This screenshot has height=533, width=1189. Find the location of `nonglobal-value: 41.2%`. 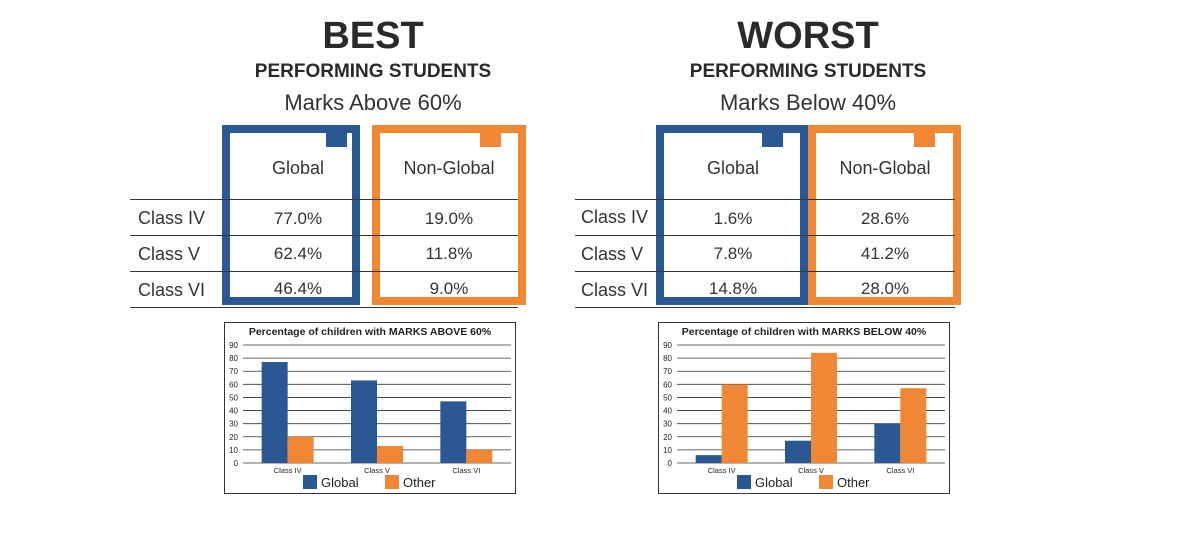

nonglobal-value: 41.2% is located at coordinates (885, 253).